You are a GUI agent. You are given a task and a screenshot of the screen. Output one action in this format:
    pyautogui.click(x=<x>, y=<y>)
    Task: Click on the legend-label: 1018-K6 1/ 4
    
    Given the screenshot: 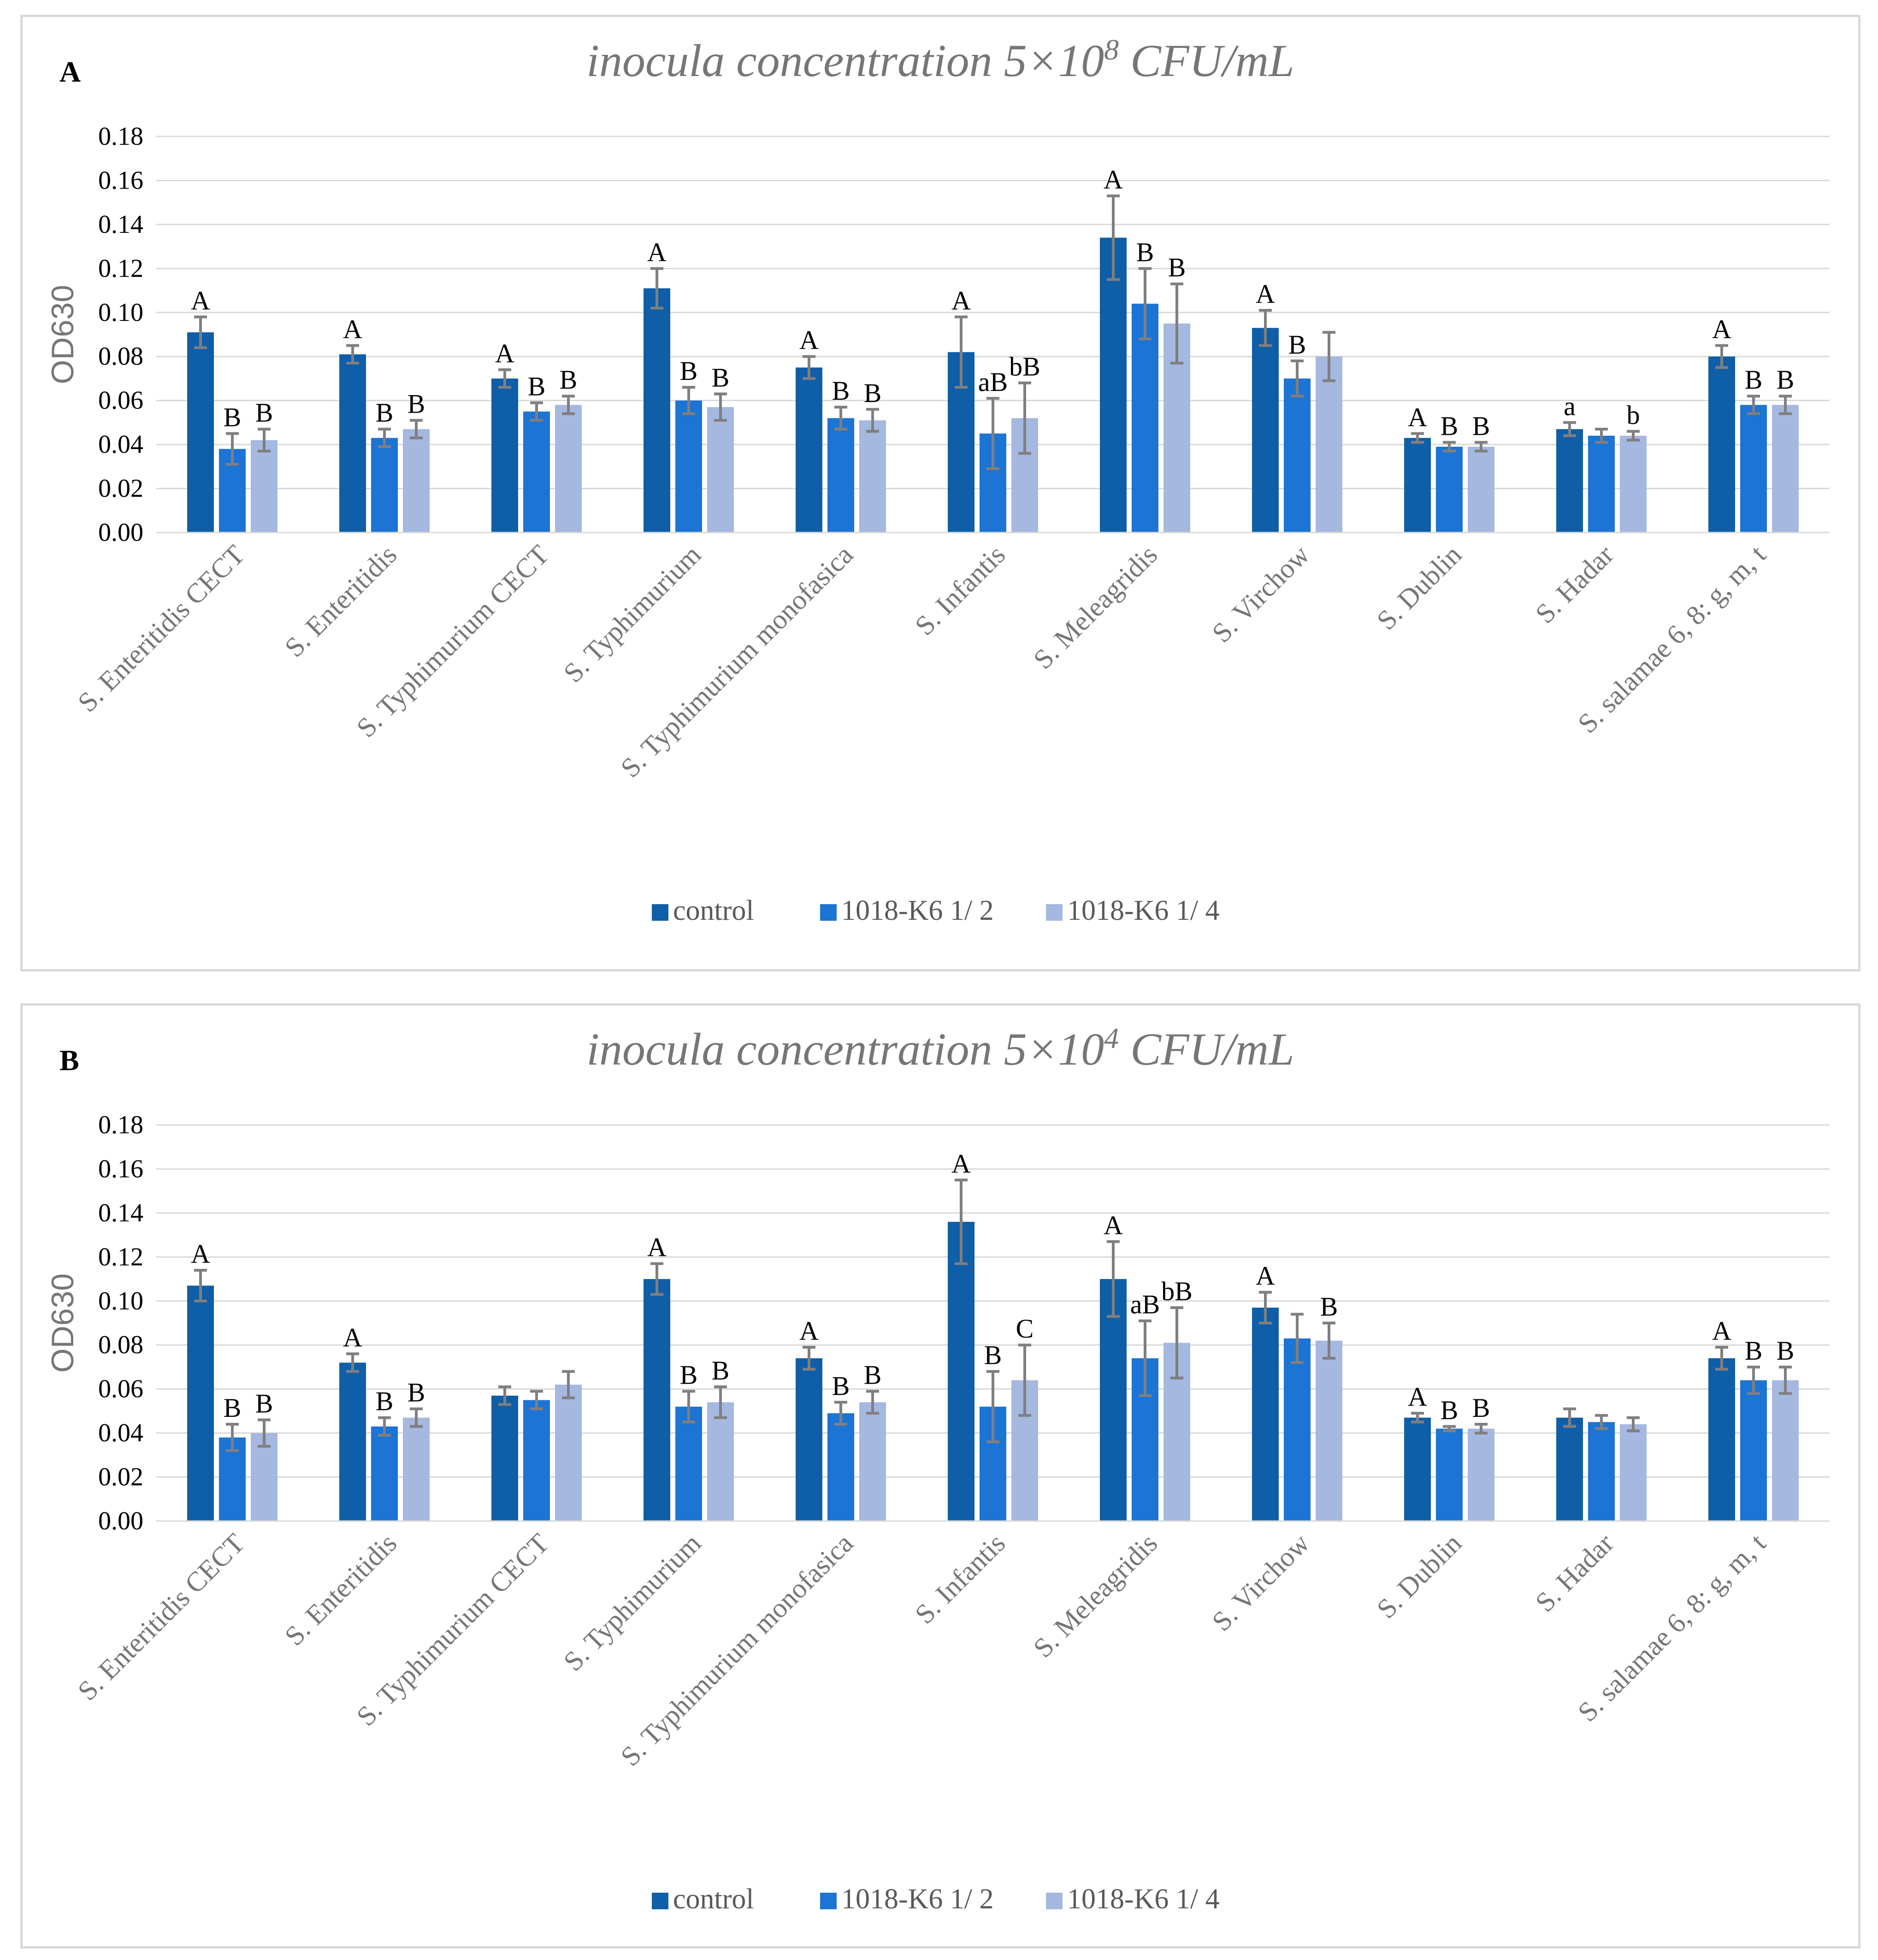 What is the action you would take?
    pyautogui.click(x=1143, y=910)
    